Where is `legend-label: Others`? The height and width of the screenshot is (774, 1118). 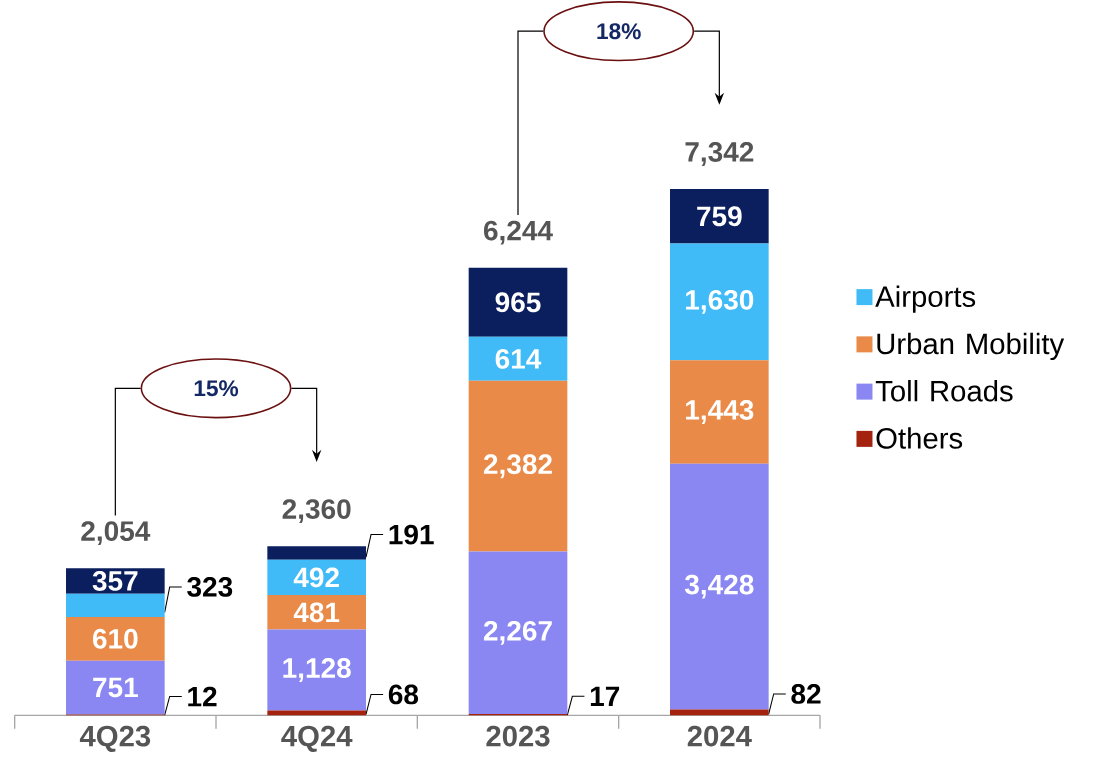
legend-label: Others is located at coordinates (919, 438).